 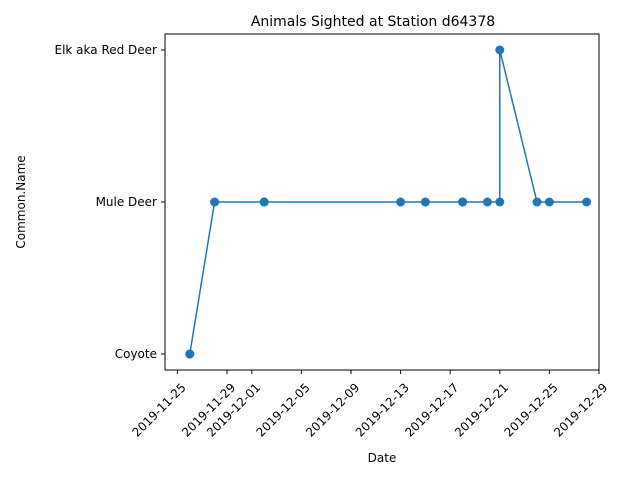 I want to click on y-tick-label: Elk aka Red Deer, so click(x=106, y=50).